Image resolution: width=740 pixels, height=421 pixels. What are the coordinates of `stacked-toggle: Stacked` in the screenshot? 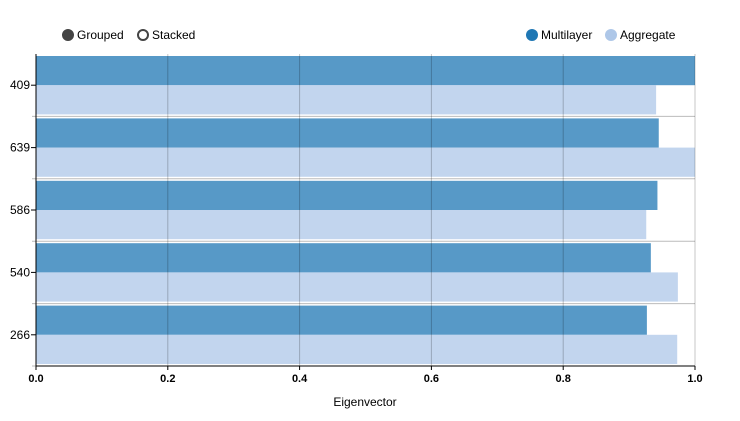 It's located at (166, 35).